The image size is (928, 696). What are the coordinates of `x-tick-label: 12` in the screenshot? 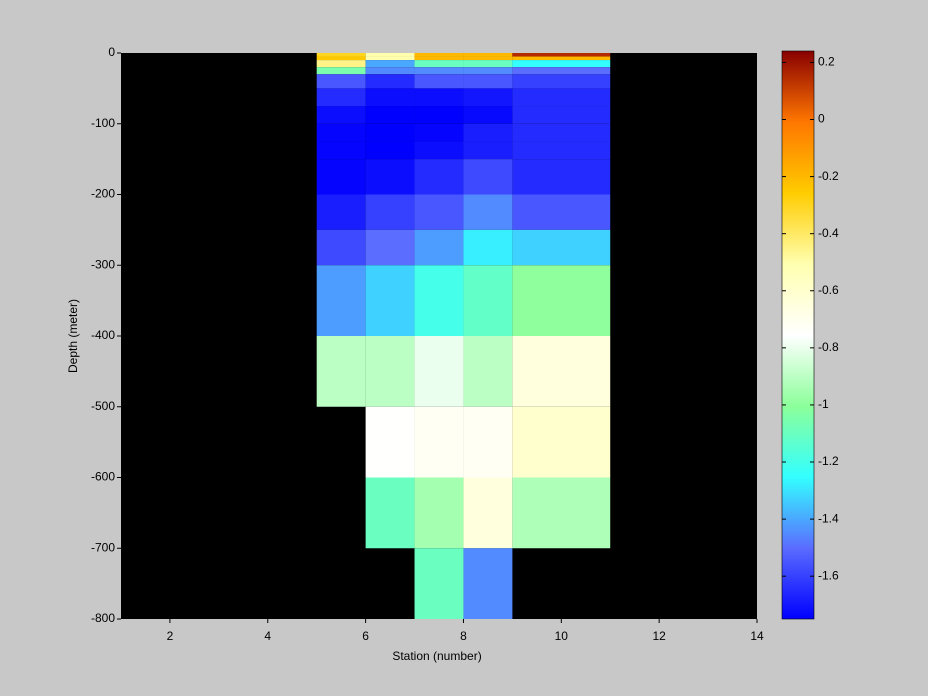 It's located at (659, 636).